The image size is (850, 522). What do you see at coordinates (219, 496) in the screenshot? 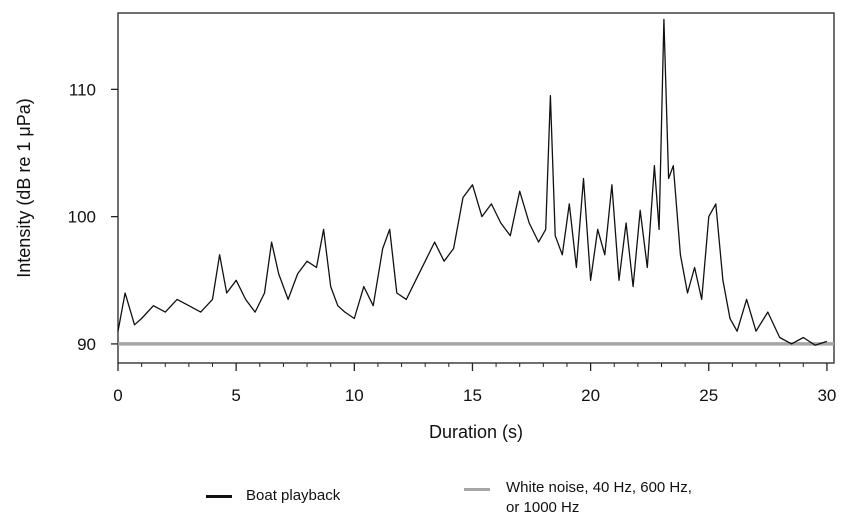
I see `legend-swatch-boat` at bounding box center [219, 496].